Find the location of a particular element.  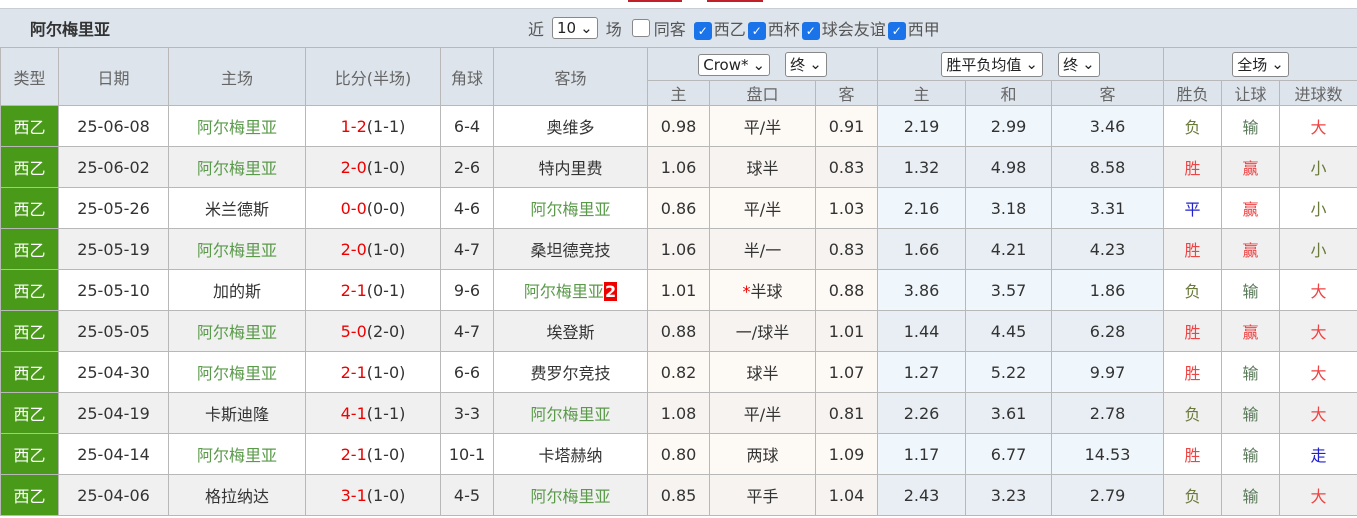

result-handicap: 输 is located at coordinates (1251, 372).